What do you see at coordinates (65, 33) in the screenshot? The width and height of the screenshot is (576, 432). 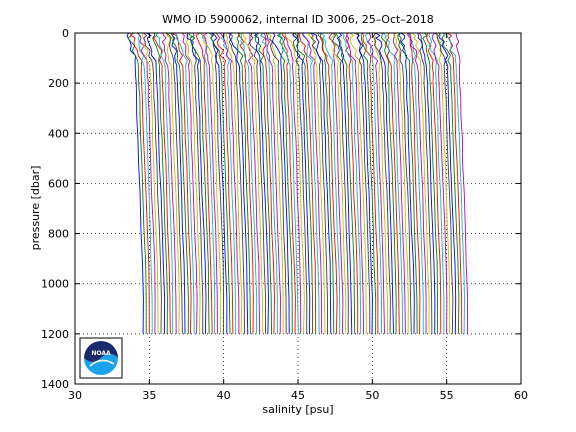 I see `y-tick-label: 0` at bounding box center [65, 33].